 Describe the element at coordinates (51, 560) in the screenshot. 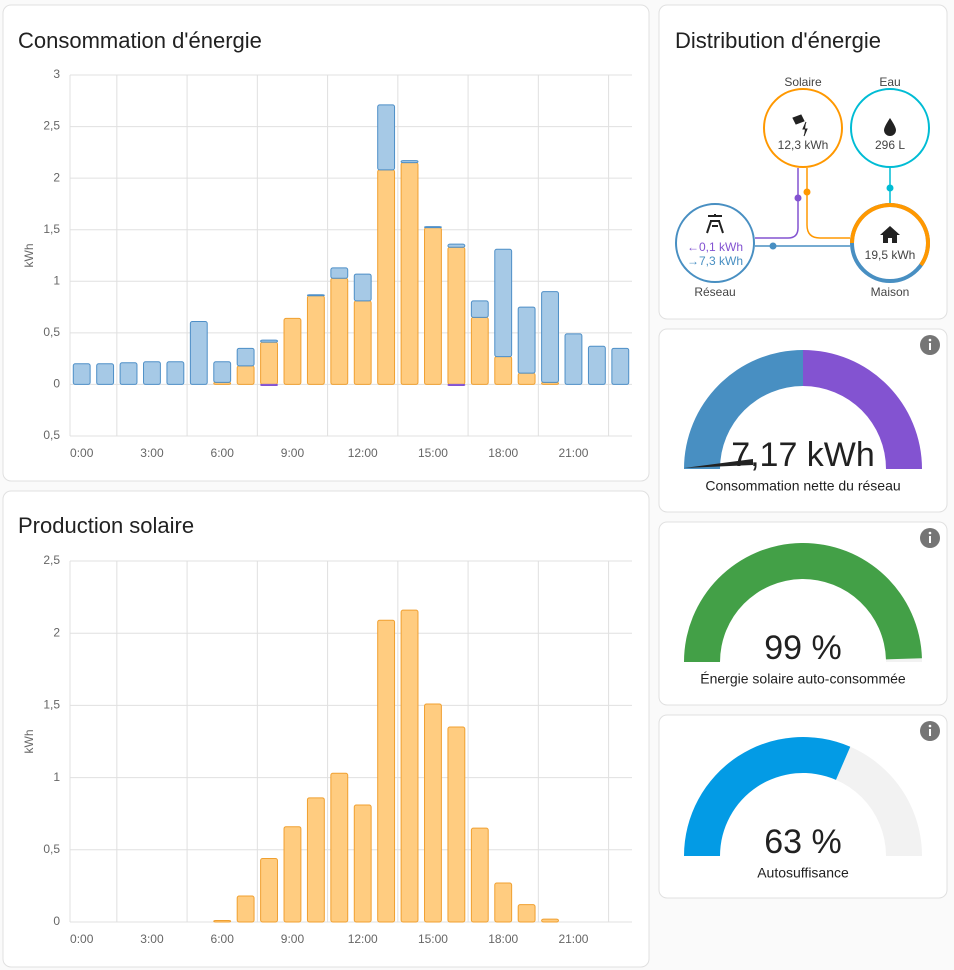

I see `y-tick-label: 2,5` at that location.